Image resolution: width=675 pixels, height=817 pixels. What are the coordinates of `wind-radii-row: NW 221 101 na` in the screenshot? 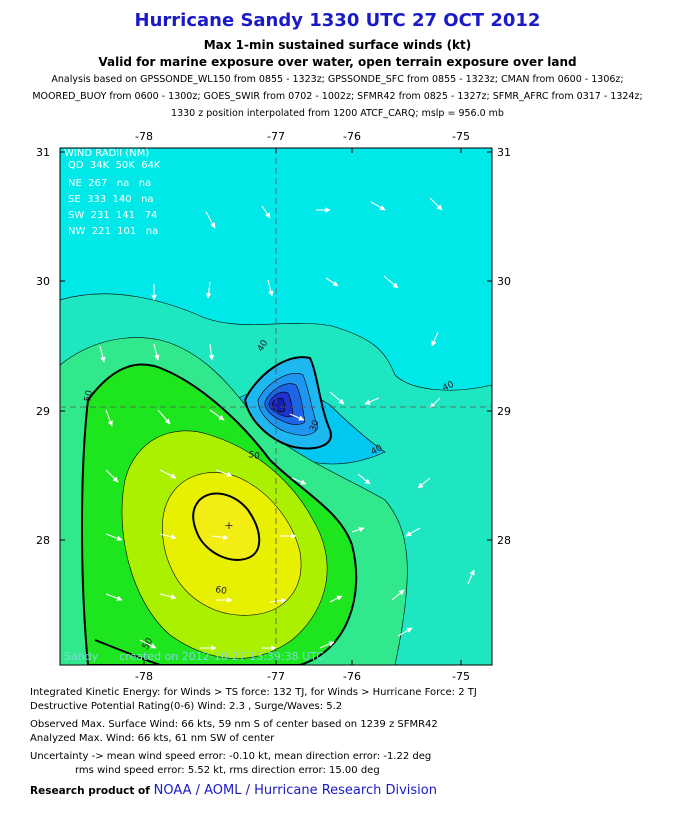 It's located at (113, 231).